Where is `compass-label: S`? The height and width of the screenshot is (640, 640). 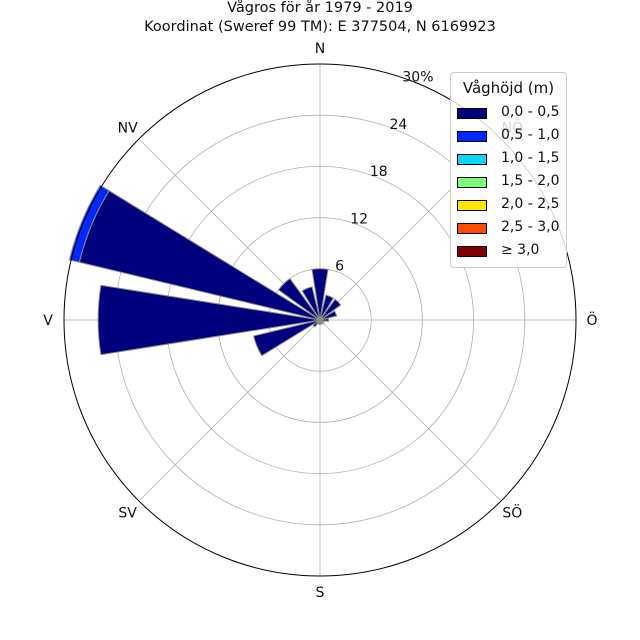
compass-label: S is located at coordinates (320, 593).